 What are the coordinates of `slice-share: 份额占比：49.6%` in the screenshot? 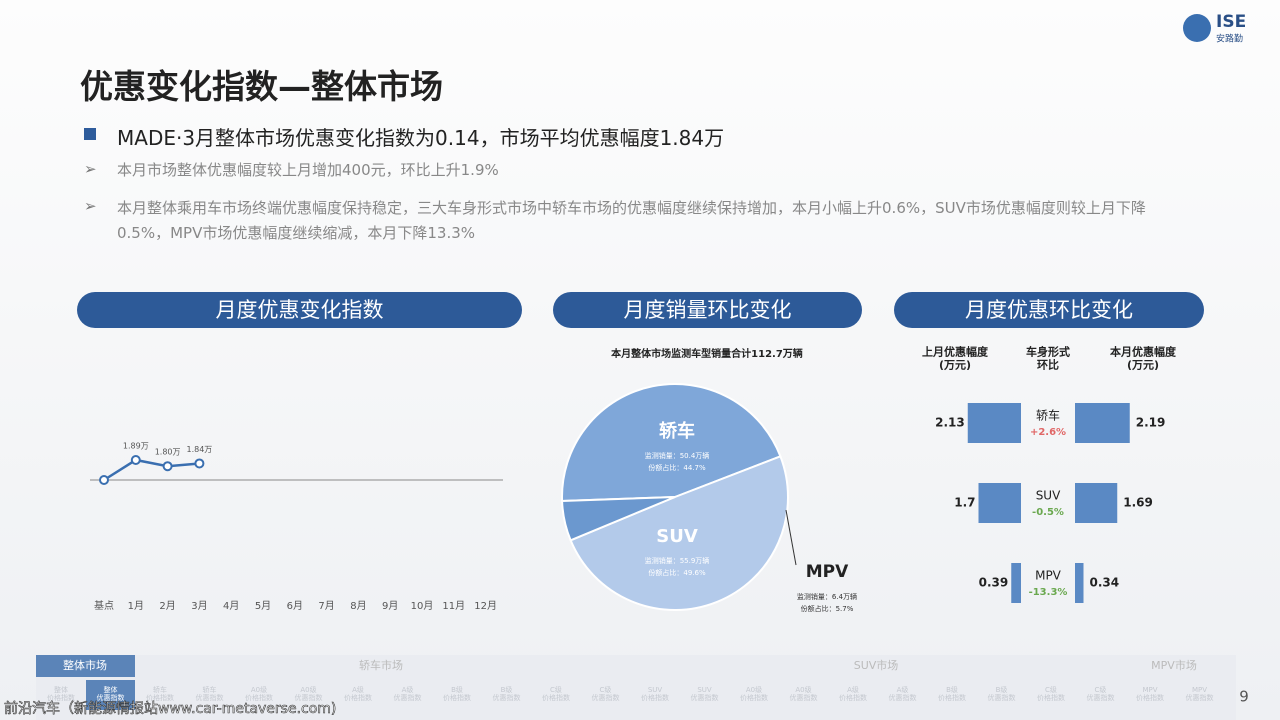 It's located at (677, 572).